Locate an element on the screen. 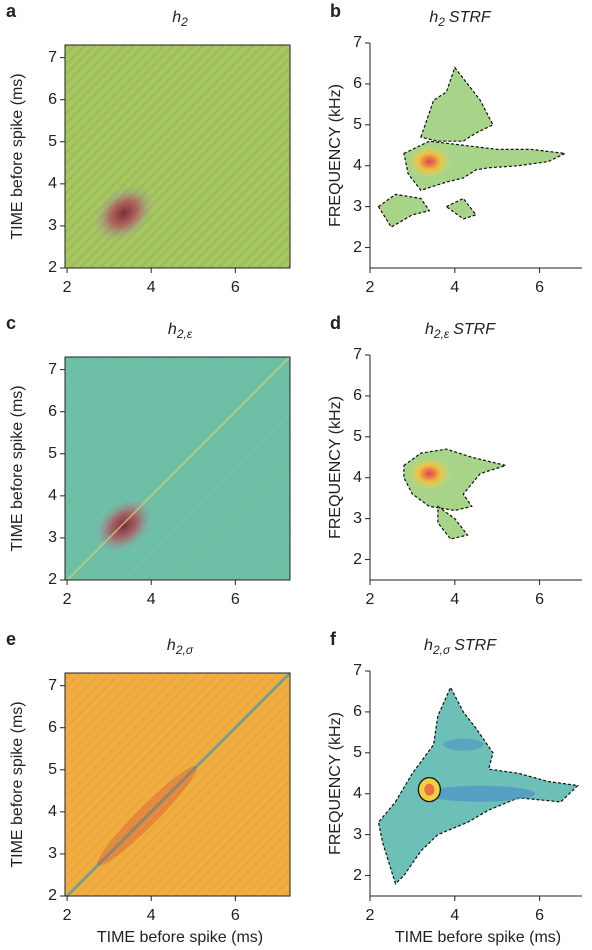  panel-label: b is located at coordinates (335, 11).